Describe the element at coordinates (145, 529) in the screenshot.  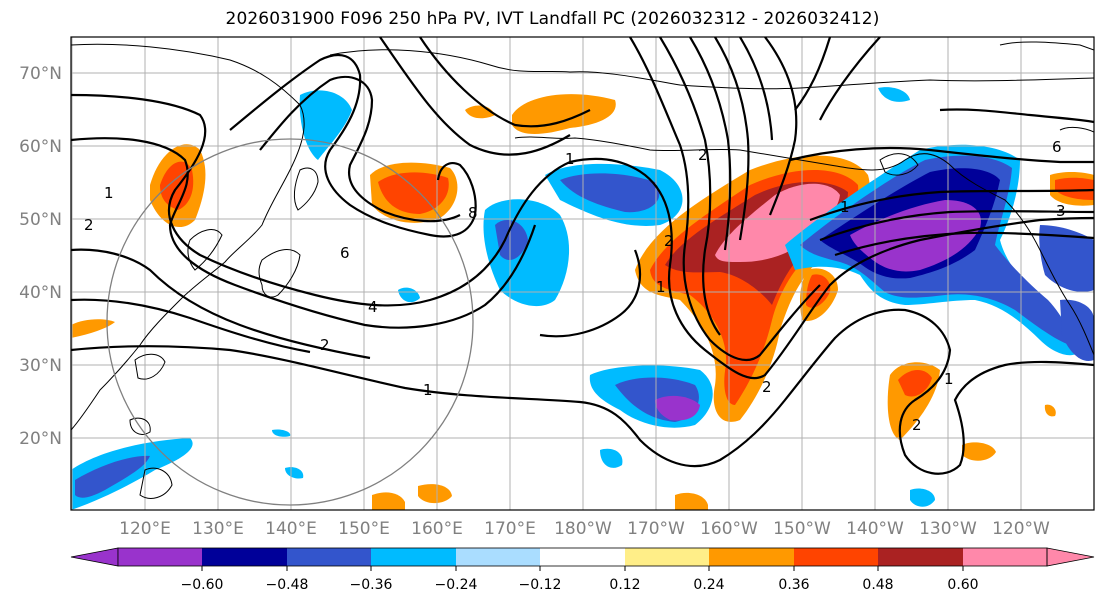
I see `lon-label: 120°E` at that location.